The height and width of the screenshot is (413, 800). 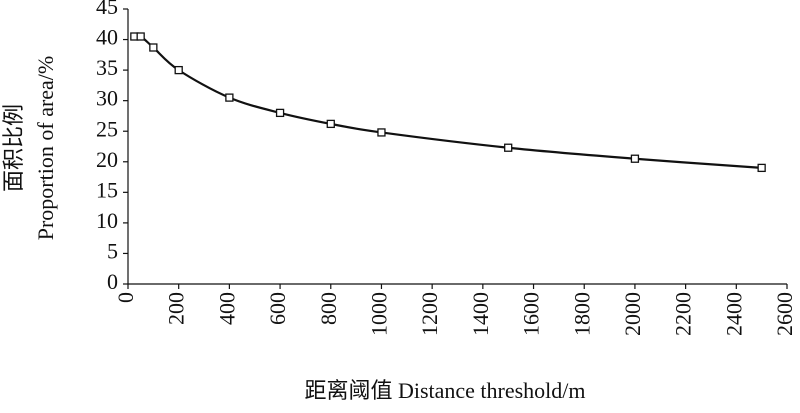 What do you see at coordinates (112, 281) in the screenshot?
I see `y-tick-label: 0` at bounding box center [112, 281].